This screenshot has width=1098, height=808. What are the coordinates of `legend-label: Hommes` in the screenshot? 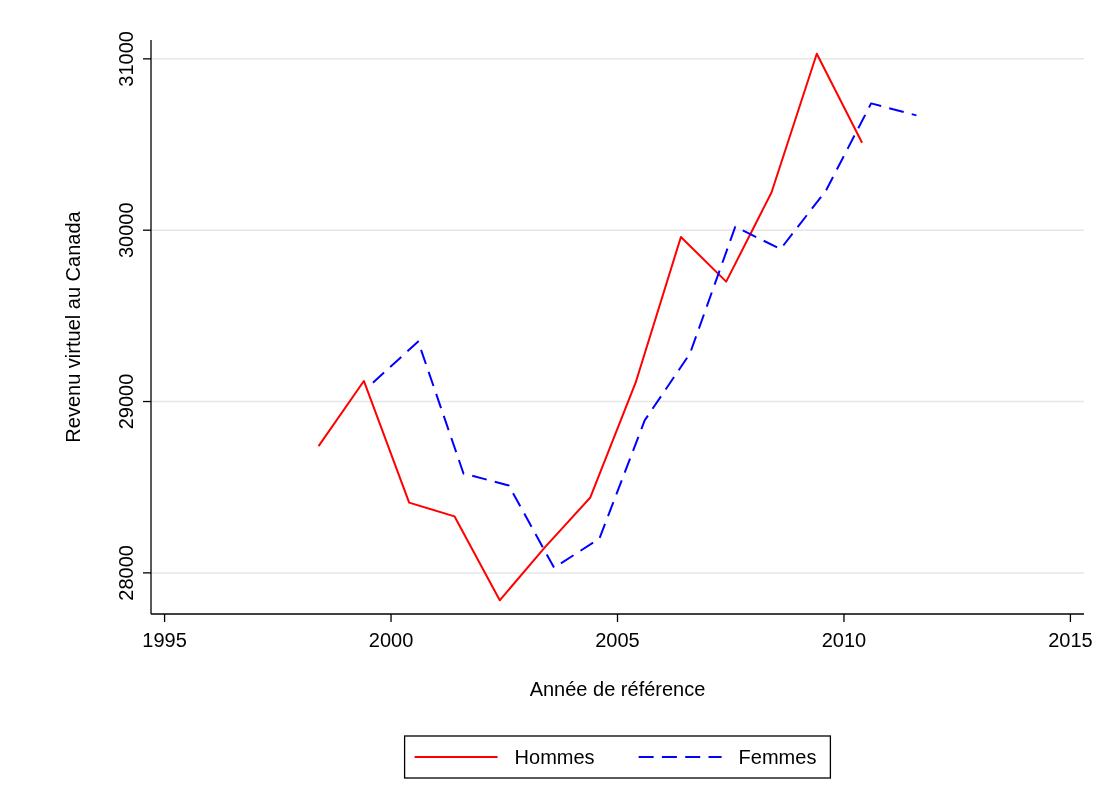 It's located at (554, 757).